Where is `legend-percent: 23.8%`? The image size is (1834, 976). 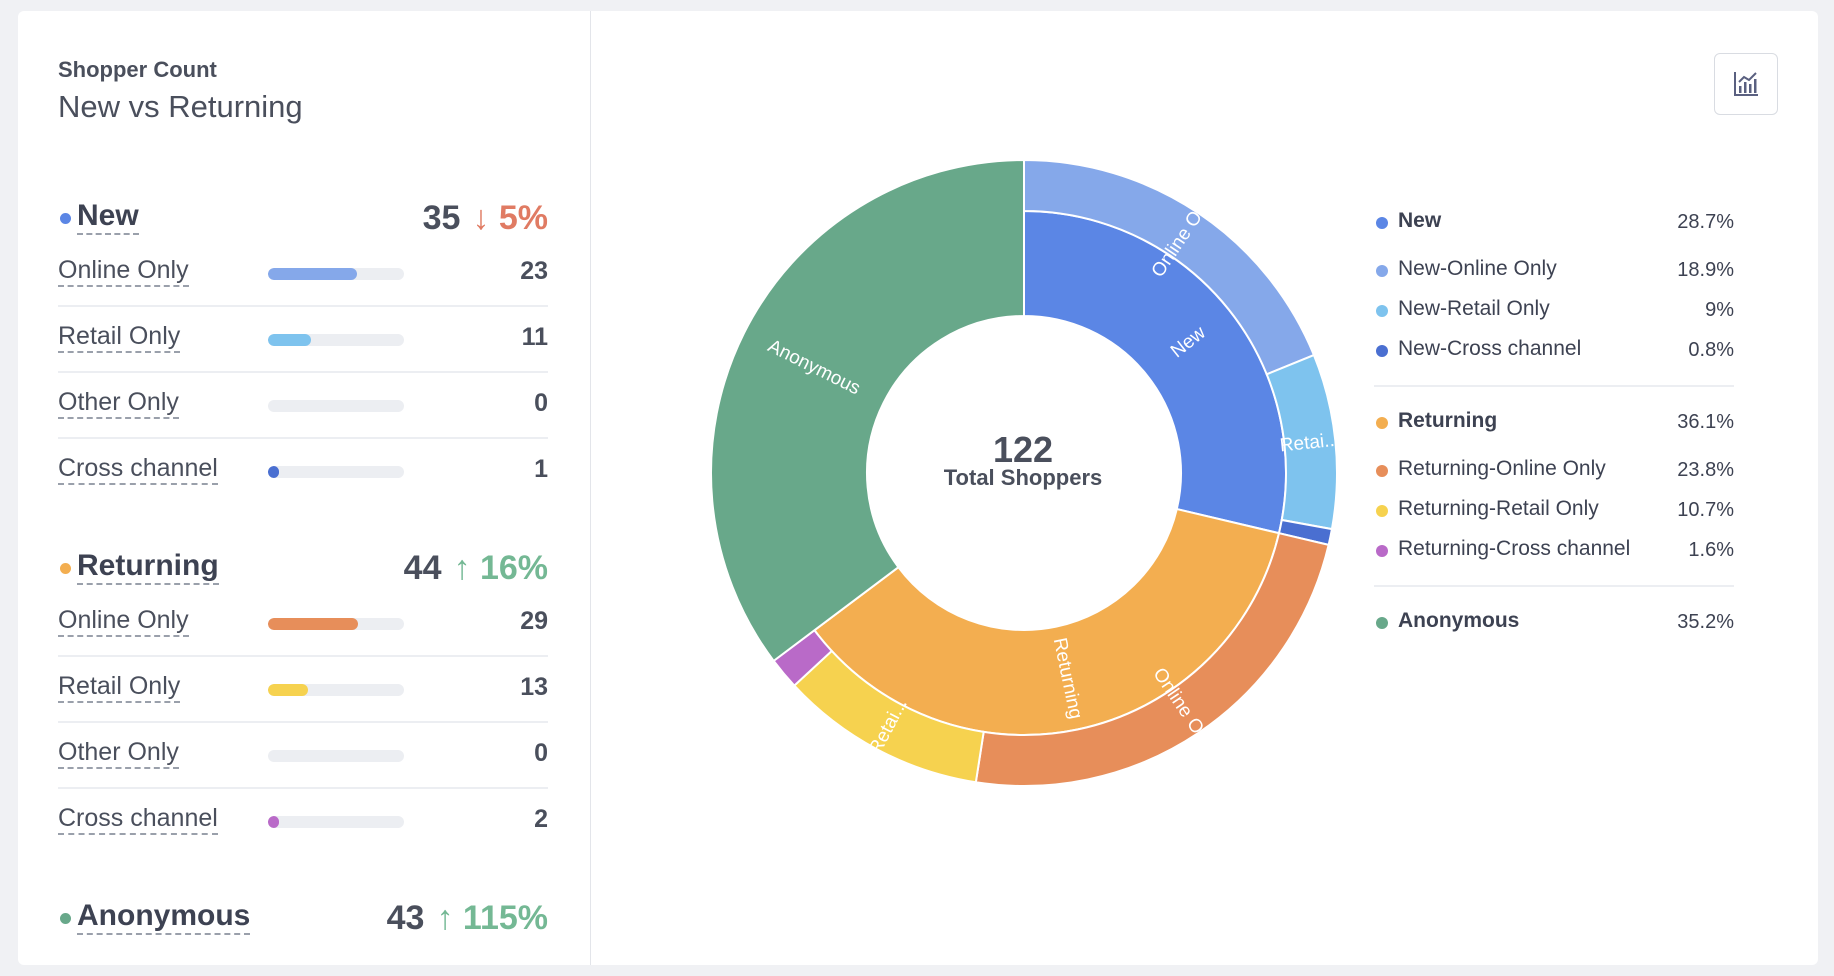
legend-percent: 23.8% is located at coordinates (1705, 470).